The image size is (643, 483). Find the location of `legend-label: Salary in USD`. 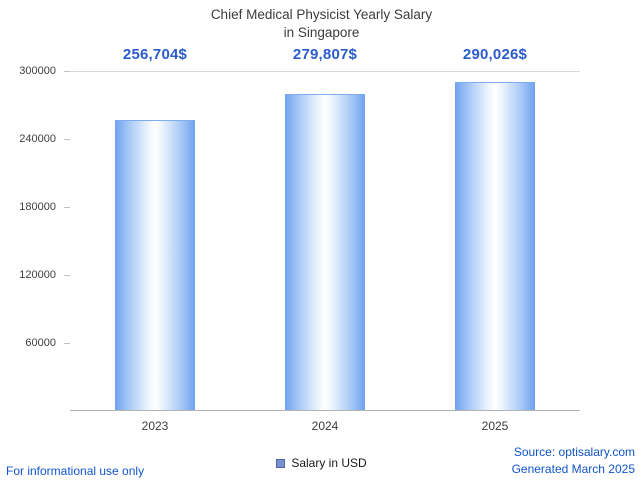

legend-label: Salary in USD is located at coordinates (329, 463).